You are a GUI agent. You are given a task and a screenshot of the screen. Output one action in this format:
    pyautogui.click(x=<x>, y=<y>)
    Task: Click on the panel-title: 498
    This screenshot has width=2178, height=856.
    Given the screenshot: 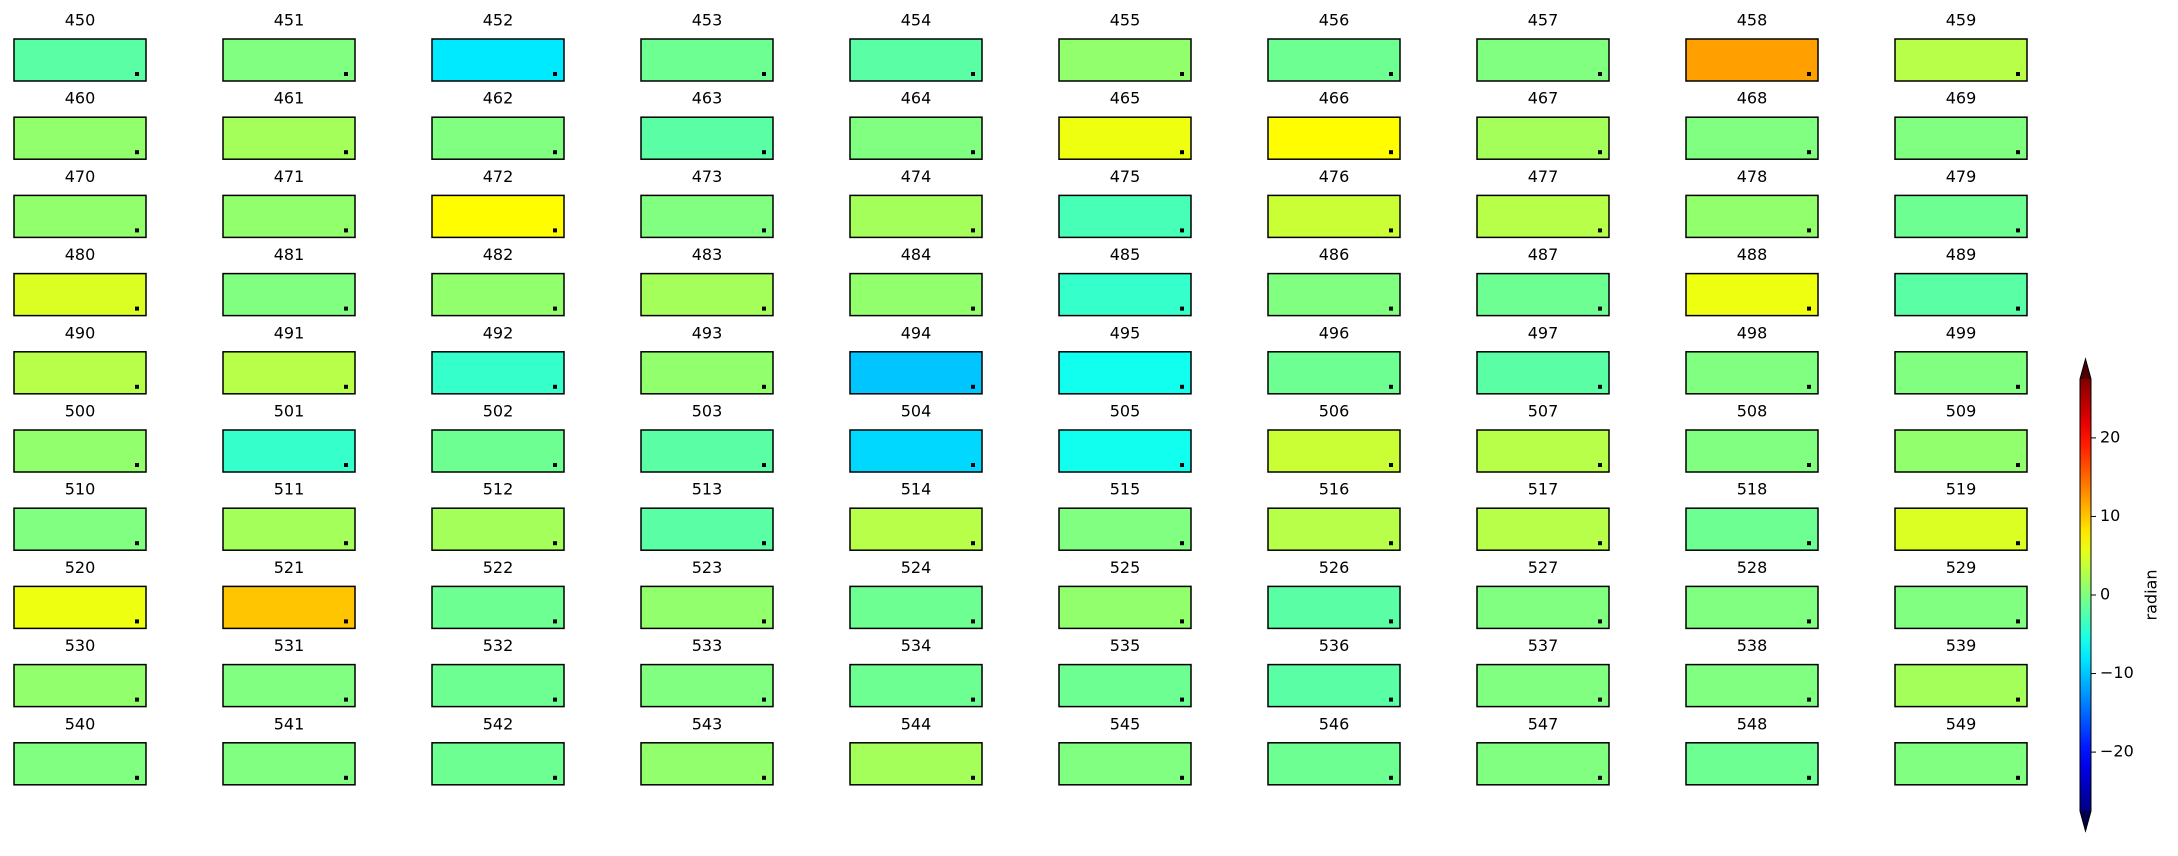 What is the action you would take?
    pyautogui.click(x=1752, y=332)
    